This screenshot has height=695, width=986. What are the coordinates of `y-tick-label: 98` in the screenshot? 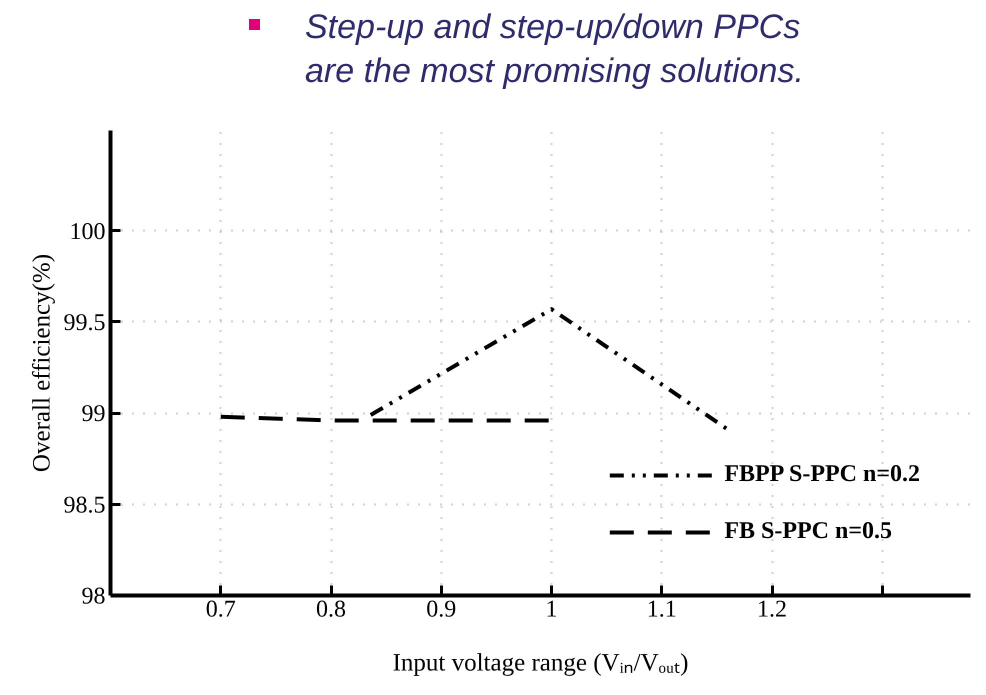 It's located at (94, 597).